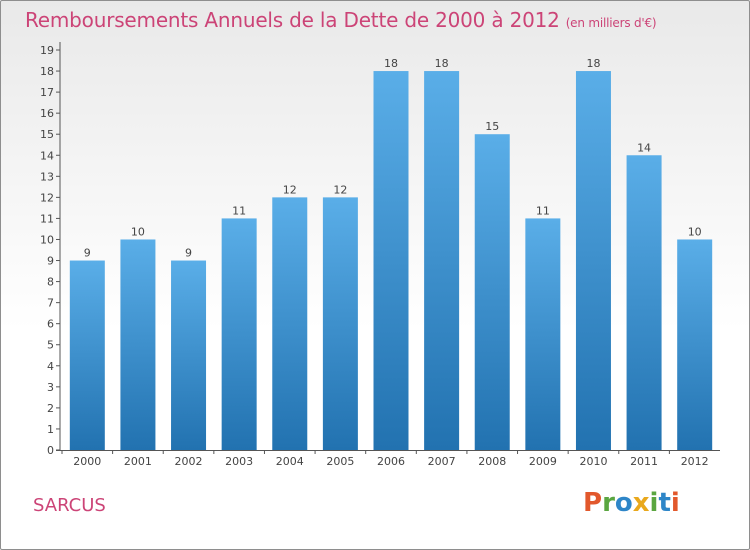 The width and height of the screenshot is (750, 550). What do you see at coordinates (50, 303) in the screenshot?
I see `y-tick-label: 7` at bounding box center [50, 303].